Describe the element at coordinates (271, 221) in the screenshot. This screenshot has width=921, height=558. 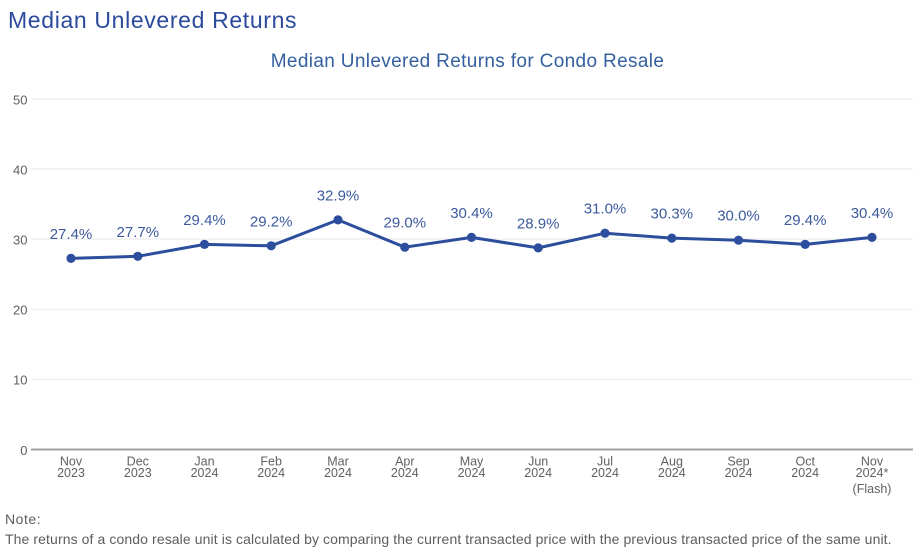
I see `svg-text: 29.2%` at that location.